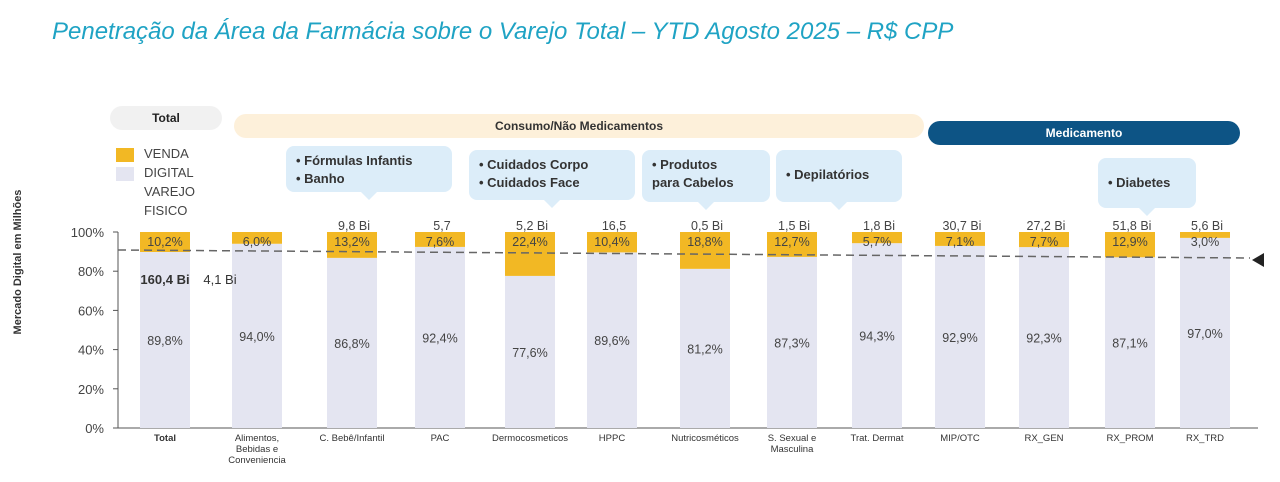  What do you see at coordinates (257, 438) in the screenshot?
I see `x-tick-label: Alimentos,` at bounding box center [257, 438].